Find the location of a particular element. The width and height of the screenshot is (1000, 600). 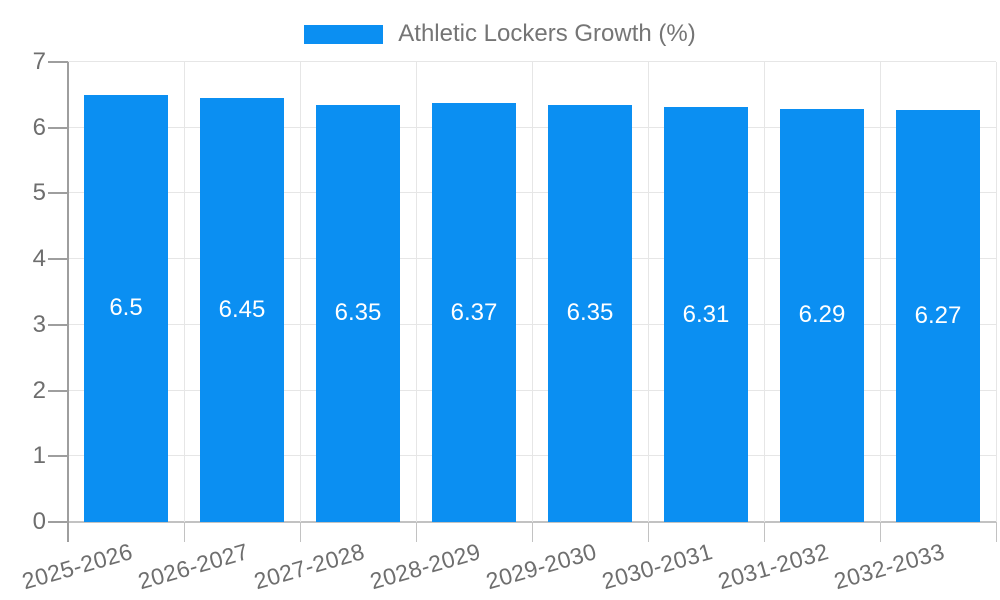

bar-value-label: 6.31 is located at coordinates (706, 314).